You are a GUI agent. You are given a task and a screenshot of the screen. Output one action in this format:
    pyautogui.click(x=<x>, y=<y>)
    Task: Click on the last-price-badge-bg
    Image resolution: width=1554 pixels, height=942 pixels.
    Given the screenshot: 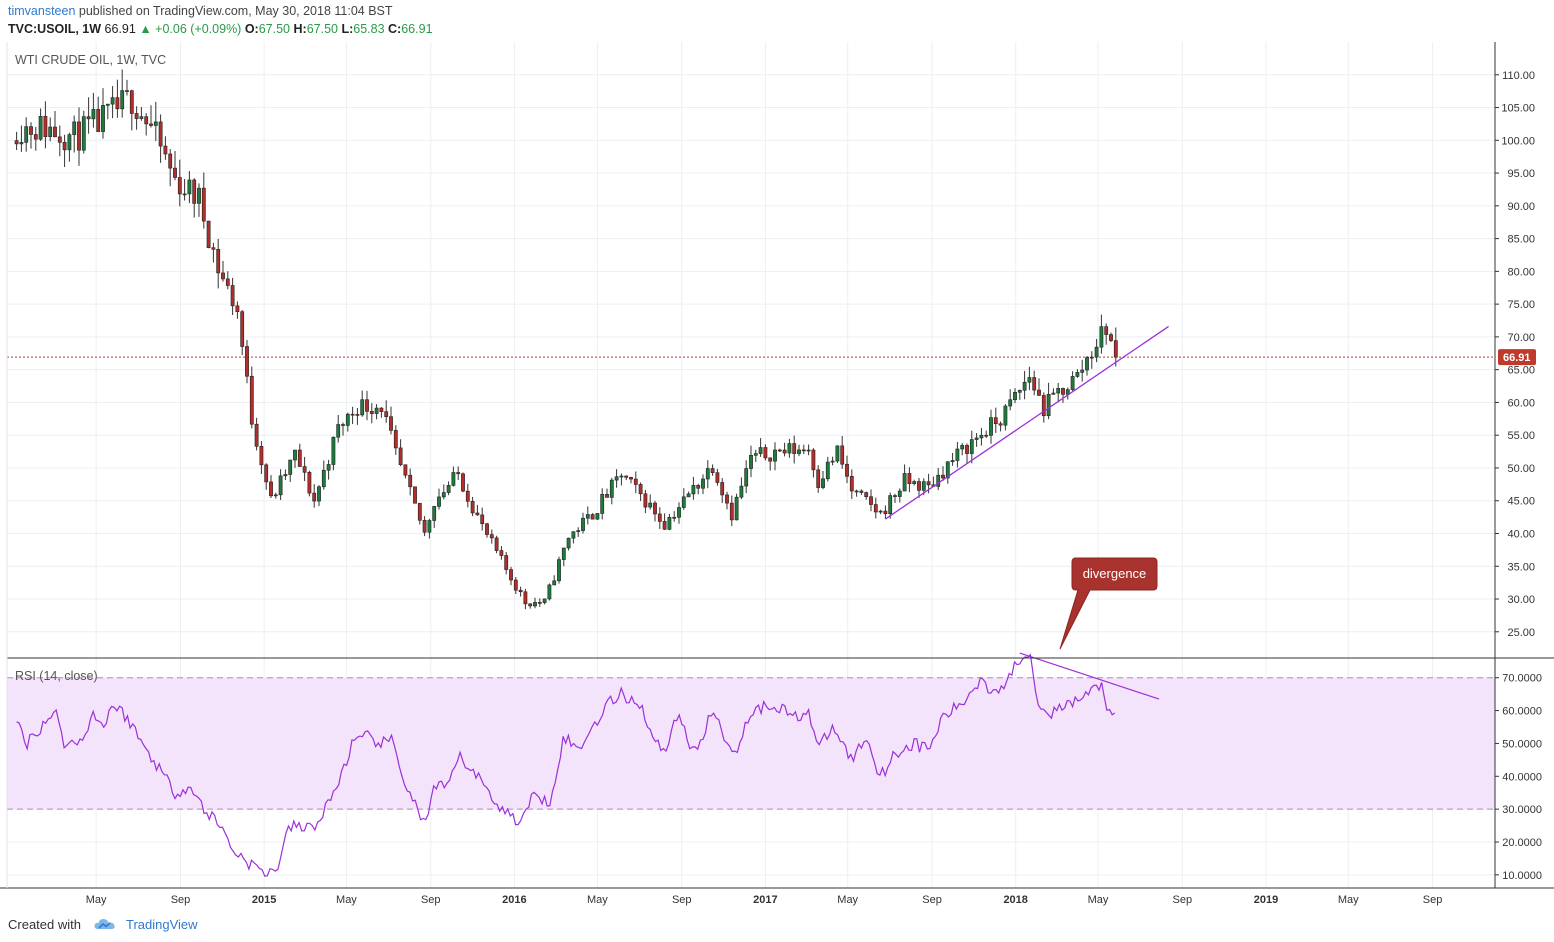 What is the action you would take?
    pyautogui.click(x=1517, y=357)
    